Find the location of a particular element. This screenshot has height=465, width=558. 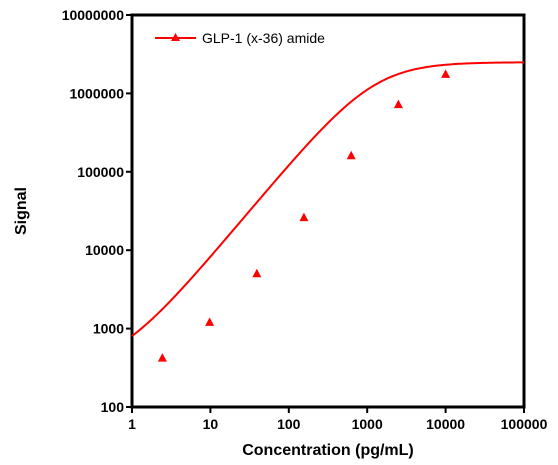

y-axis-title: Signal is located at coordinates (21, 211).